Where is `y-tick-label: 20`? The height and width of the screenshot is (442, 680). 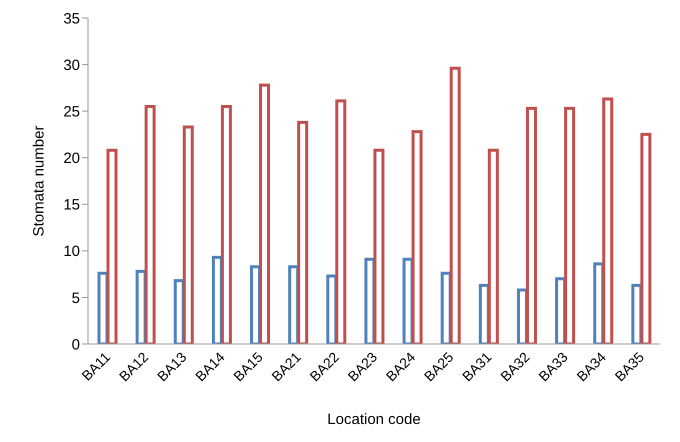
y-tick-label: 20 is located at coordinates (71, 159).